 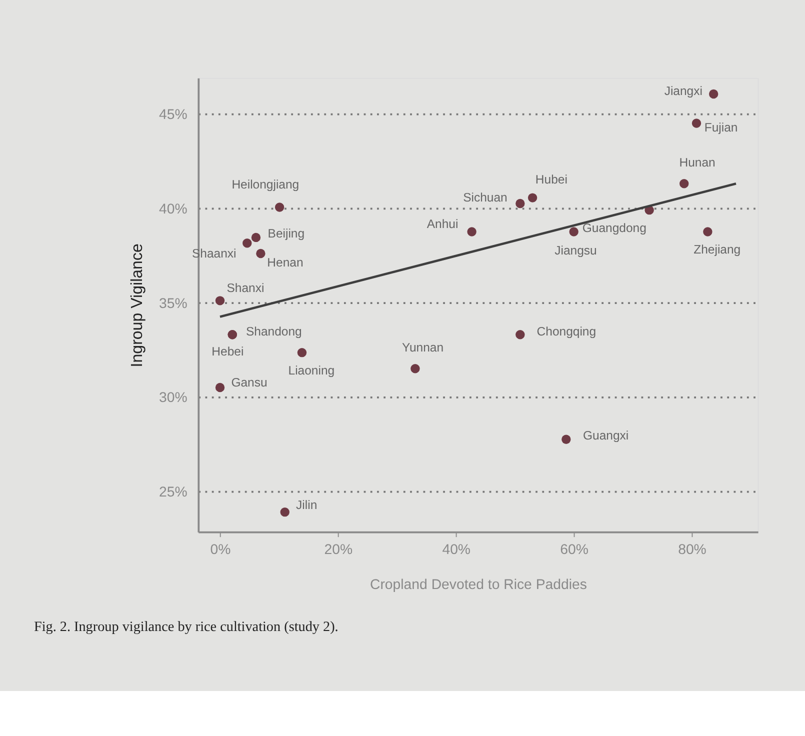 What do you see at coordinates (307, 505) in the screenshot?
I see `annotation: Jilin` at bounding box center [307, 505].